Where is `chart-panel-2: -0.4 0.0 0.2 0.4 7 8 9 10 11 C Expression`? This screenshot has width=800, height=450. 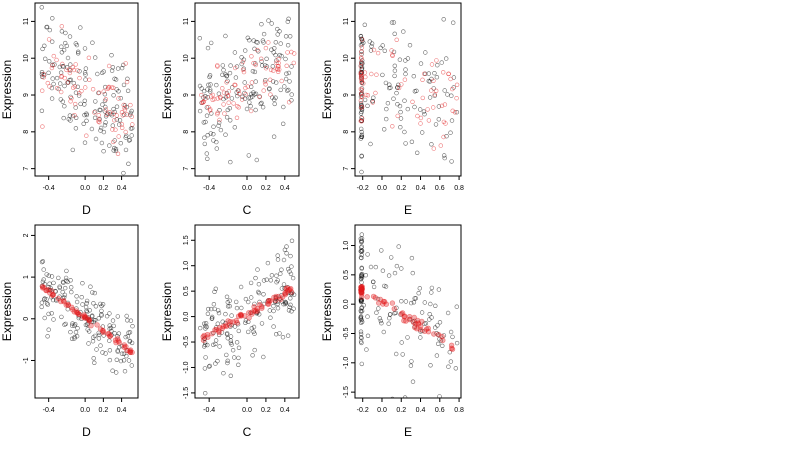
chart-panel-2: -0.4 0.0 0.2 0.4 7 8 9 10 11 C Expression is located at coordinates (230, 109).